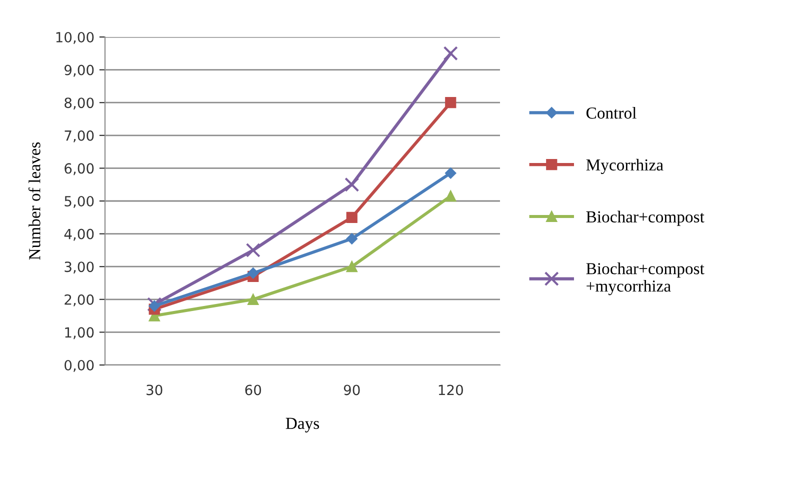  I want to click on x-tick-label: 90, so click(352, 390).